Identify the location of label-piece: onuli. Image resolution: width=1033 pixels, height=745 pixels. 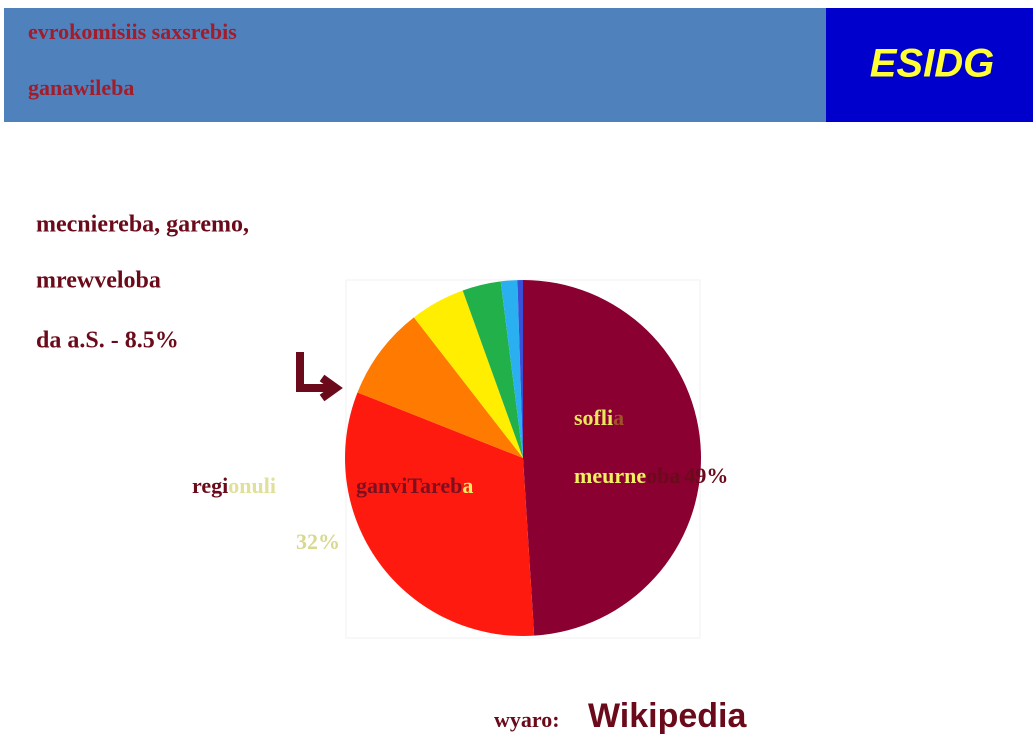
(252, 485).